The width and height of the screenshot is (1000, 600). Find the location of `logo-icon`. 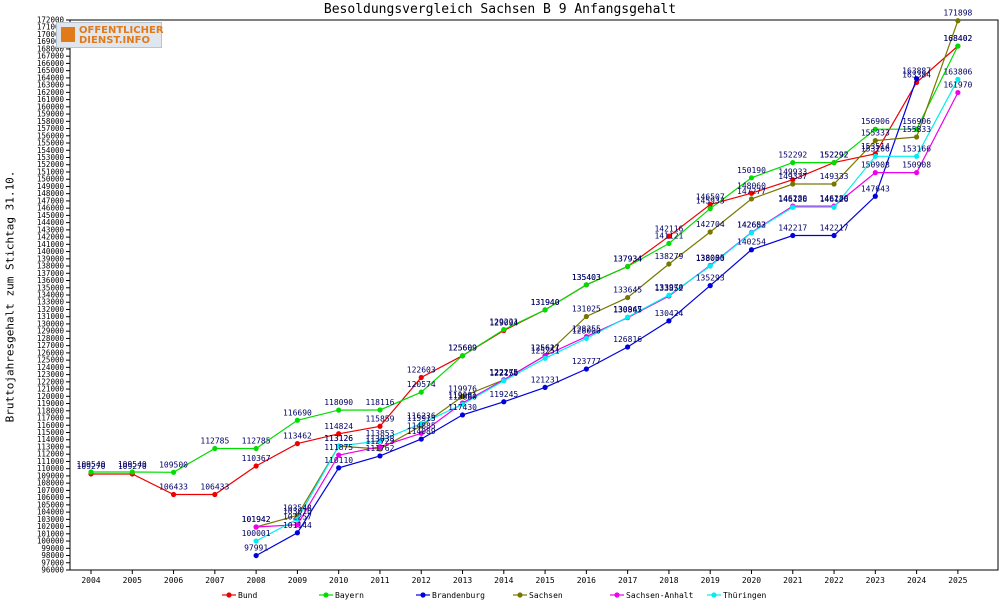

logo-icon is located at coordinates (68, 34).